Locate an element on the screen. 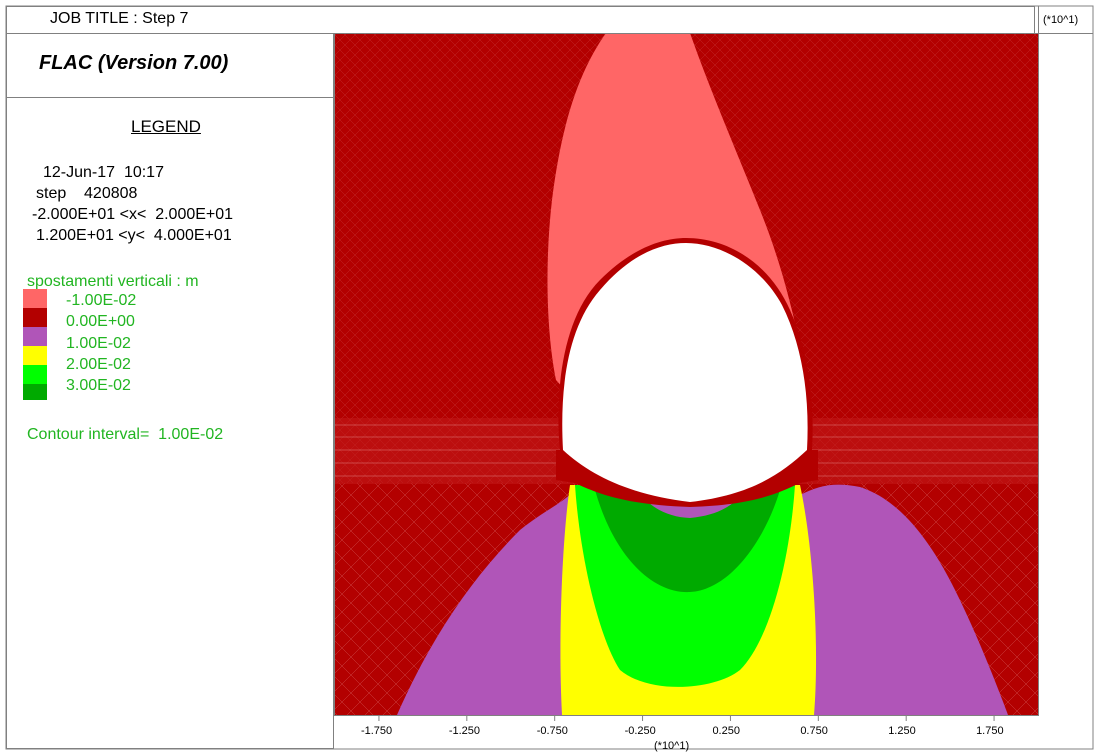  legend-label-pos2: 2.00E-02 is located at coordinates (98, 364).